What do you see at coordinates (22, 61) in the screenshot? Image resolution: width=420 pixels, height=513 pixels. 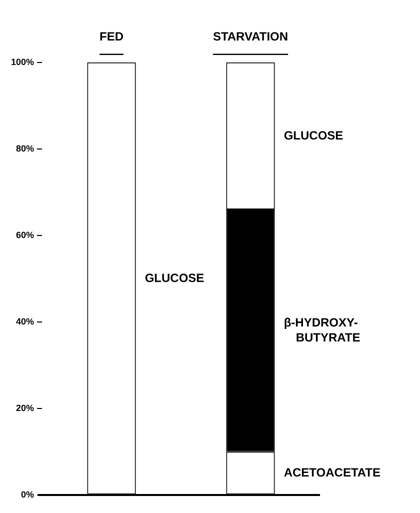 I see `y-tick-label: 100%` at bounding box center [22, 61].